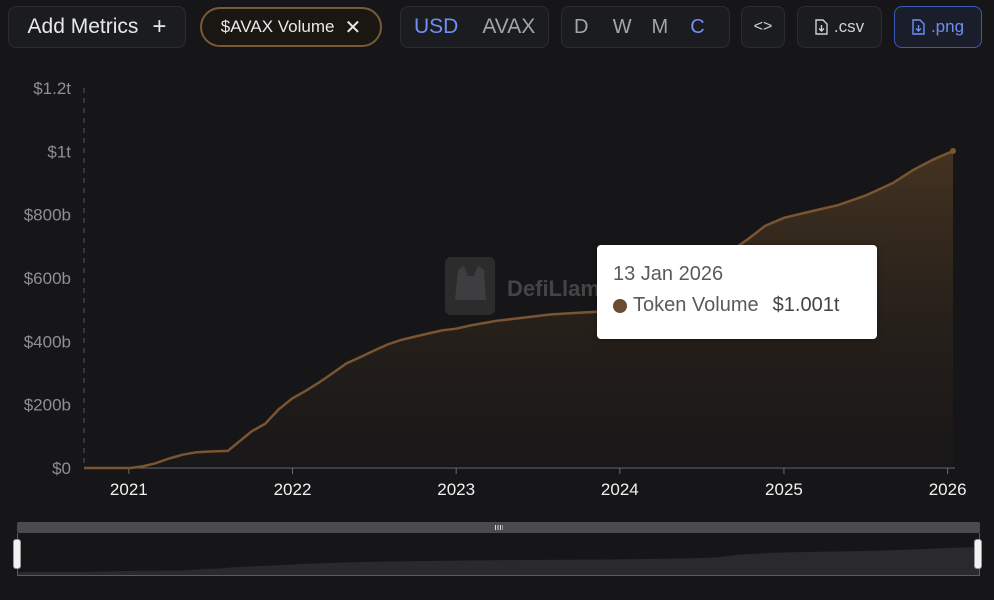  I want to click on add-metrics-button: Add Metrics +, so click(97, 27).